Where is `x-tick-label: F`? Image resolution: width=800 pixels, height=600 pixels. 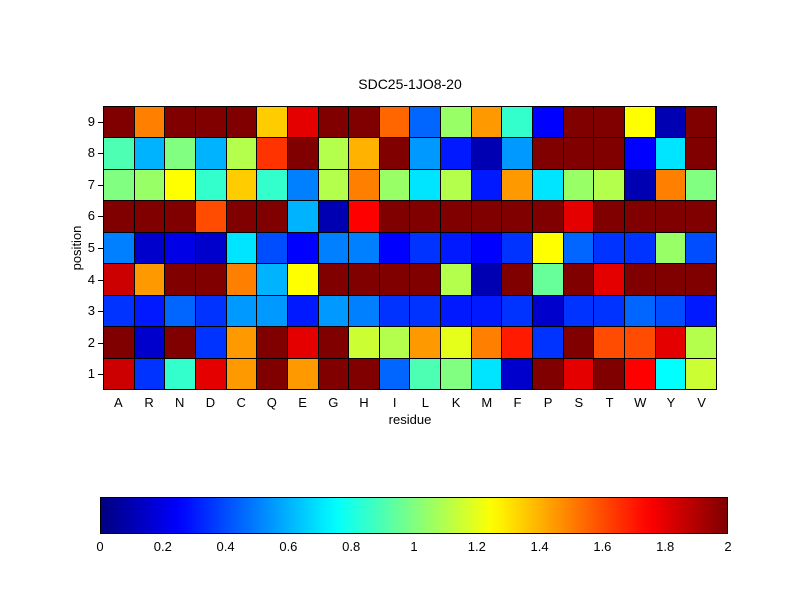
x-tick-label: F is located at coordinates (517, 402).